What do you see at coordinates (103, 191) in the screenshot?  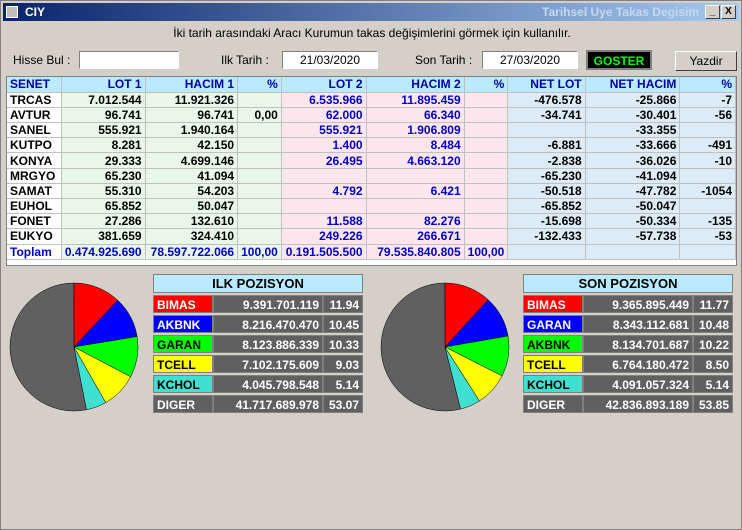 I see `table-cell: 55.310` at bounding box center [103, 191].